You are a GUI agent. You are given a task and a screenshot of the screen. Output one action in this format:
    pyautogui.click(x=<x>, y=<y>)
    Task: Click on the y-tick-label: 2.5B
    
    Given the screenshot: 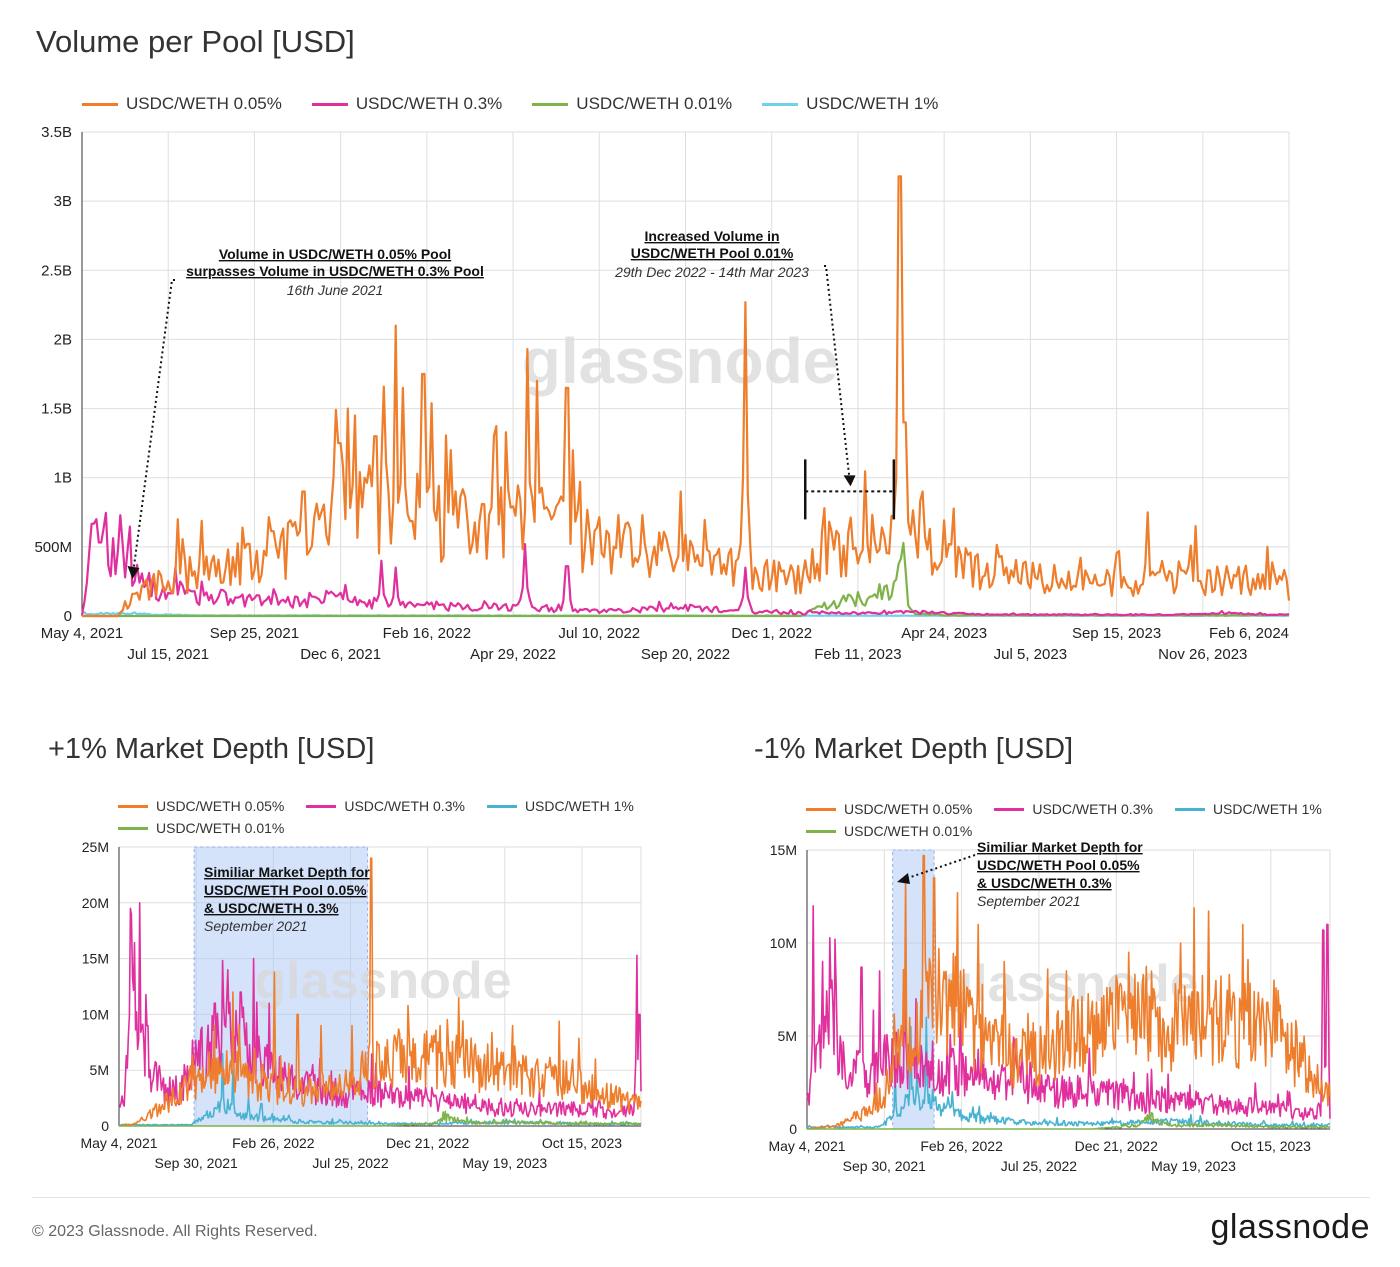 What is the action you would take?
    pyautogui.click(x=56, y=270)
    